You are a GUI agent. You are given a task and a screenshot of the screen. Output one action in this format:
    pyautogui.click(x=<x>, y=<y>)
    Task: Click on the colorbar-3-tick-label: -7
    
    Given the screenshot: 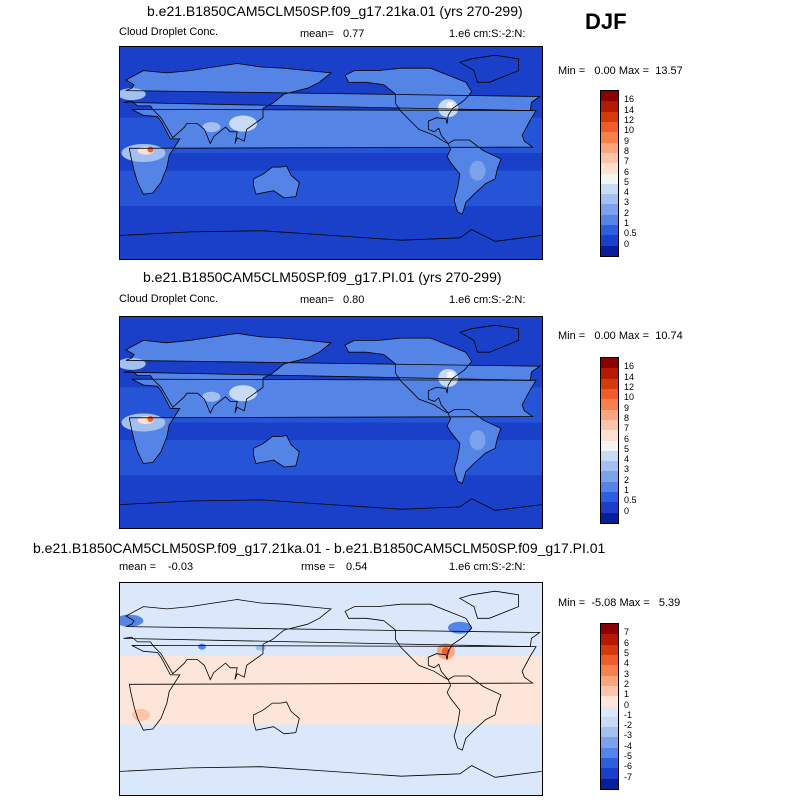 What is the action you would take?
    pyautogui.click(x=628, y=776)
    